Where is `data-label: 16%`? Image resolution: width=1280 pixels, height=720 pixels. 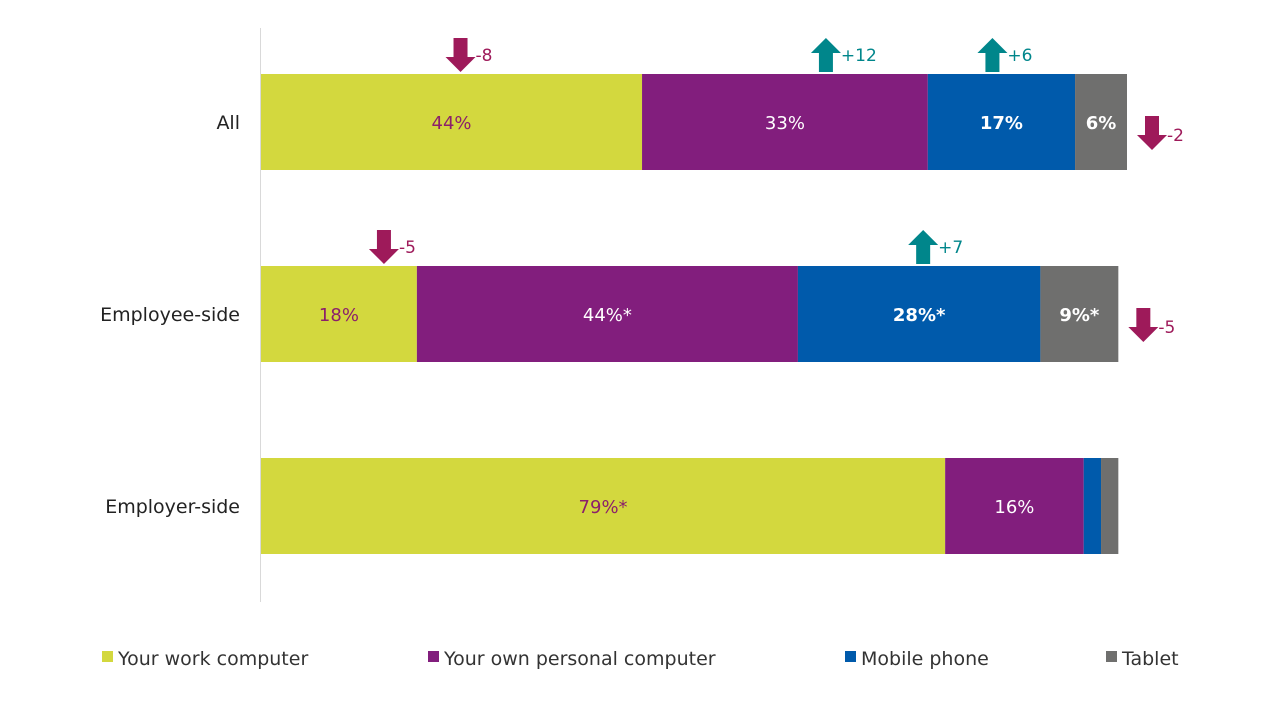
data-label: 16% is located at coordinates (1014, 507).